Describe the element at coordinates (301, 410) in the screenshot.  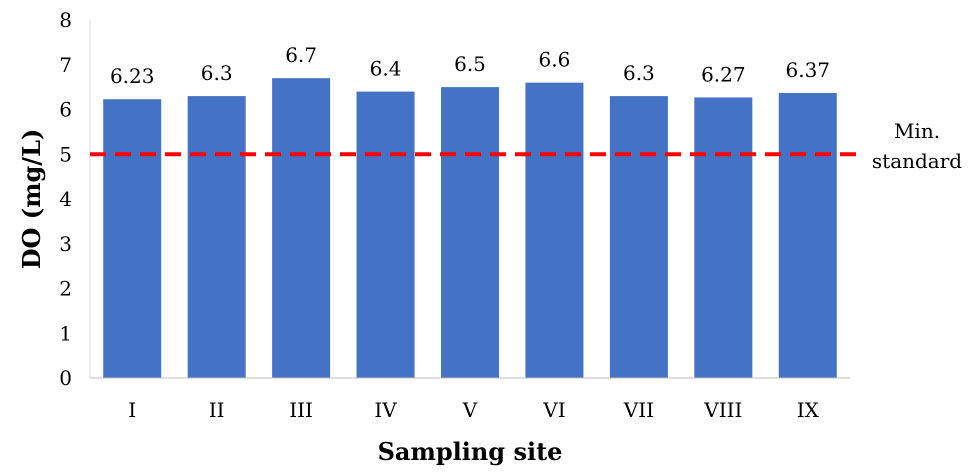
I see `x-tick-label-III: III` at that location.